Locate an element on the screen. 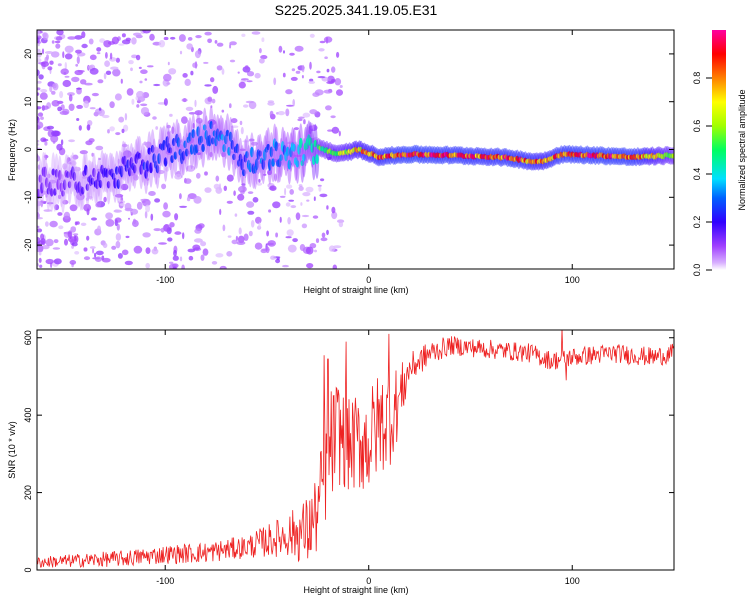 This screenshot has height=600, width=750. colorbar-gradient is located at coordinates (719, 150).